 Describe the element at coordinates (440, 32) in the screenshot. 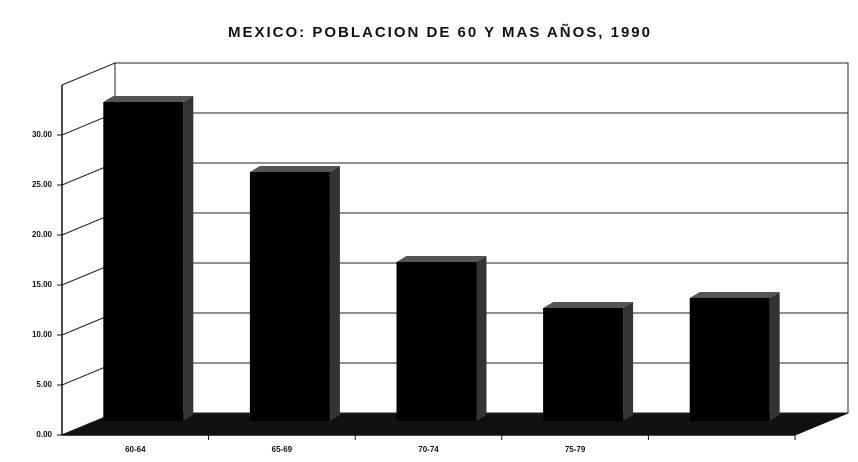

I see `chart-title: MEXICO: POBLACION DE 60 Y MAS AÑOS, 1990` at that location.